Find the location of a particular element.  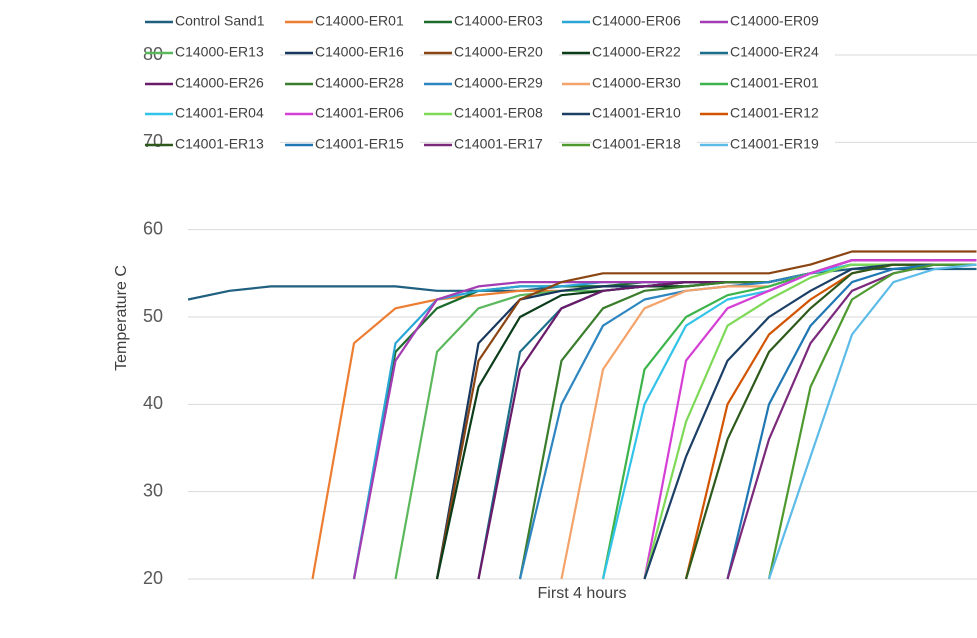

legend-label: C14000-ER30 is located at coordinates (636, 83).